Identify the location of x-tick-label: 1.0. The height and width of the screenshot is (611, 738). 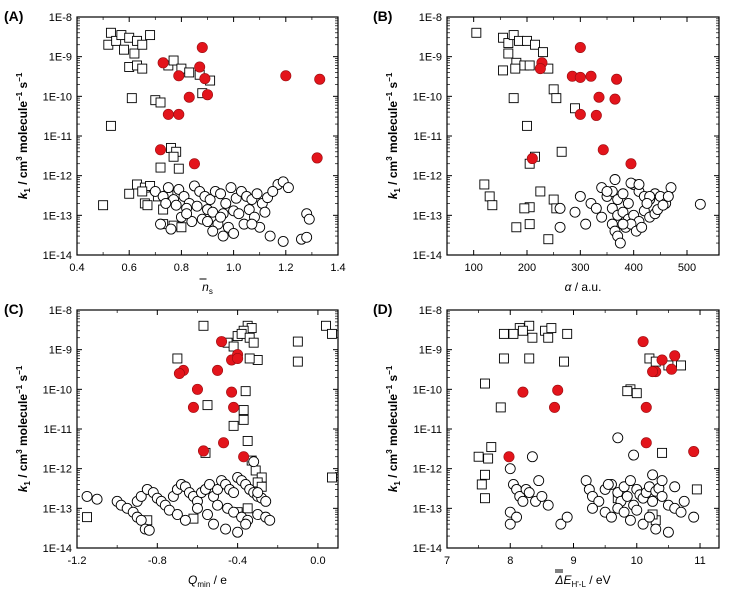
(233, 268).